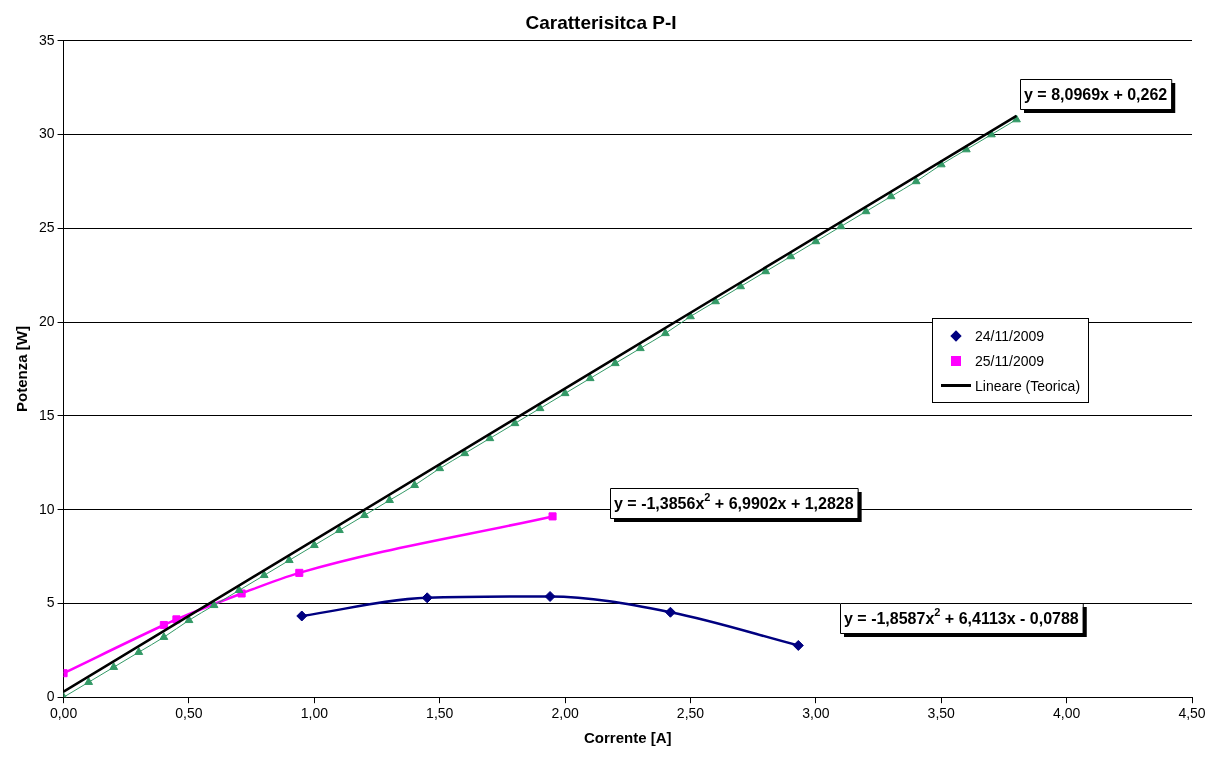  What do you see at coordinates (314, 713) in the screenshot?
I see `x-tick-label: 1,00` at bounding box center [314, 713].